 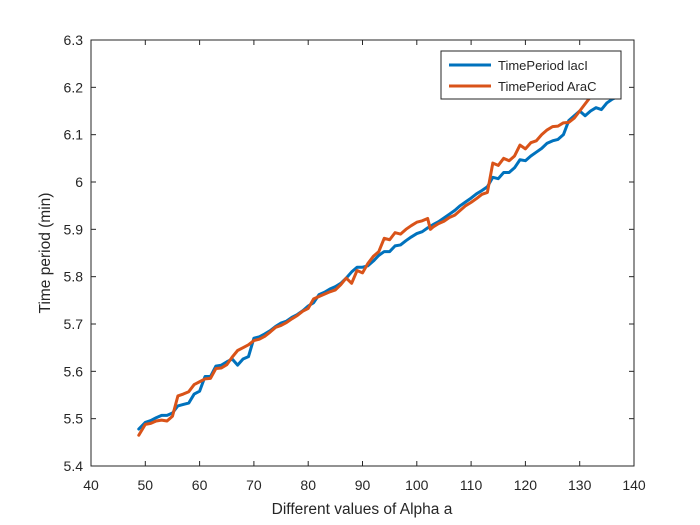 What do you see at coordinates (74, 371) in the screenshot?
I see `y-tick-label: 5.6` at bounding box center [74, 371].